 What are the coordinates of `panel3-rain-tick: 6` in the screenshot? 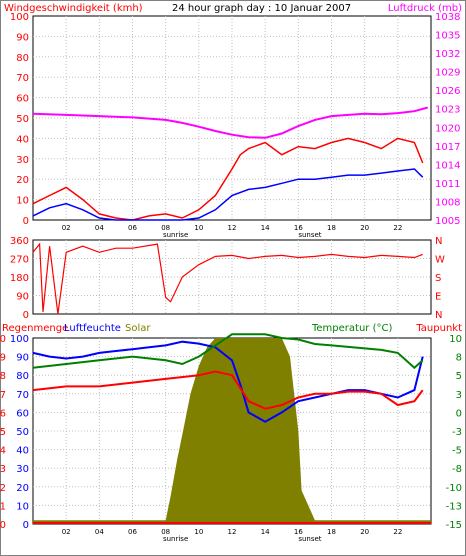 It's located at (3, 413).